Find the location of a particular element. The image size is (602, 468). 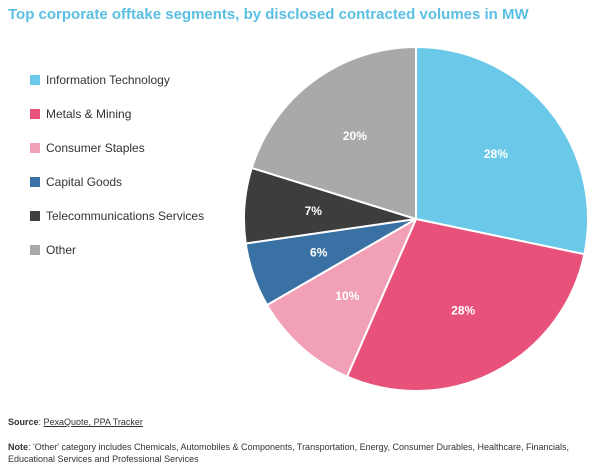

legend-item-consumer-staples: Consumer Staples is located at coordinates (135, 148).